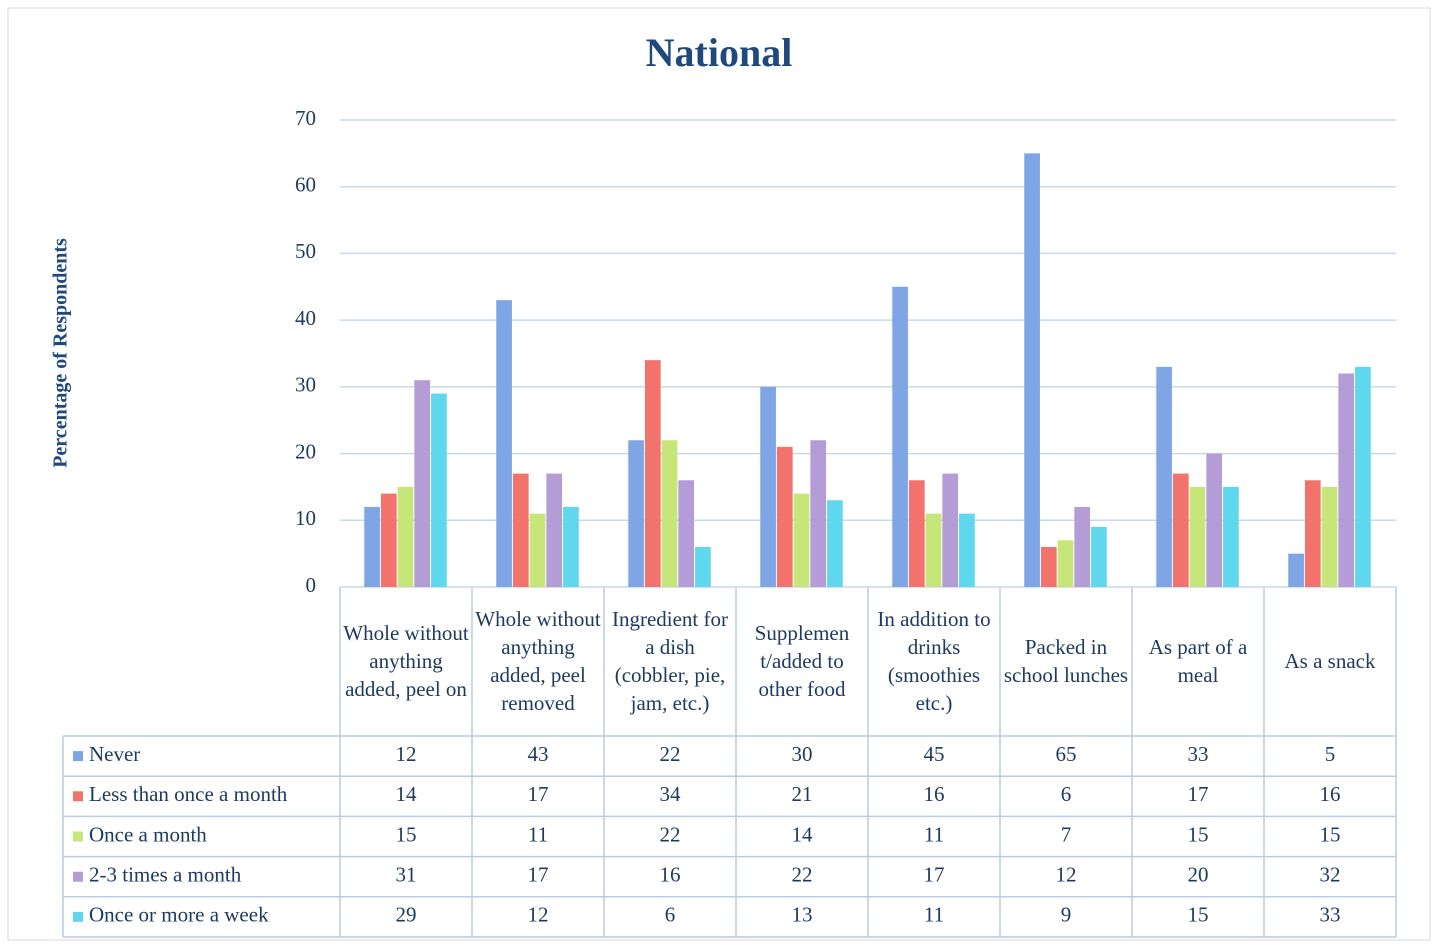 The image size is (1439, 945). I want to click on y-tick-label: 50, so click(305, 251).